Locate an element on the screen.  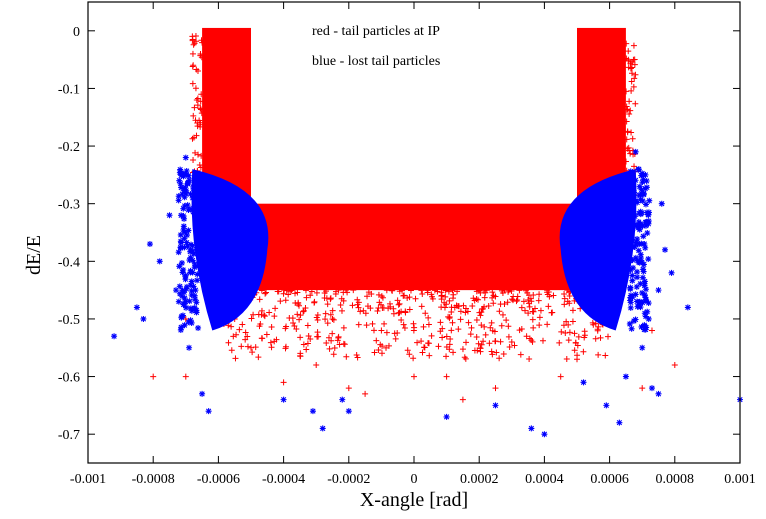
x-tick-label: -0.0004 is located at coordinates (283, 479).